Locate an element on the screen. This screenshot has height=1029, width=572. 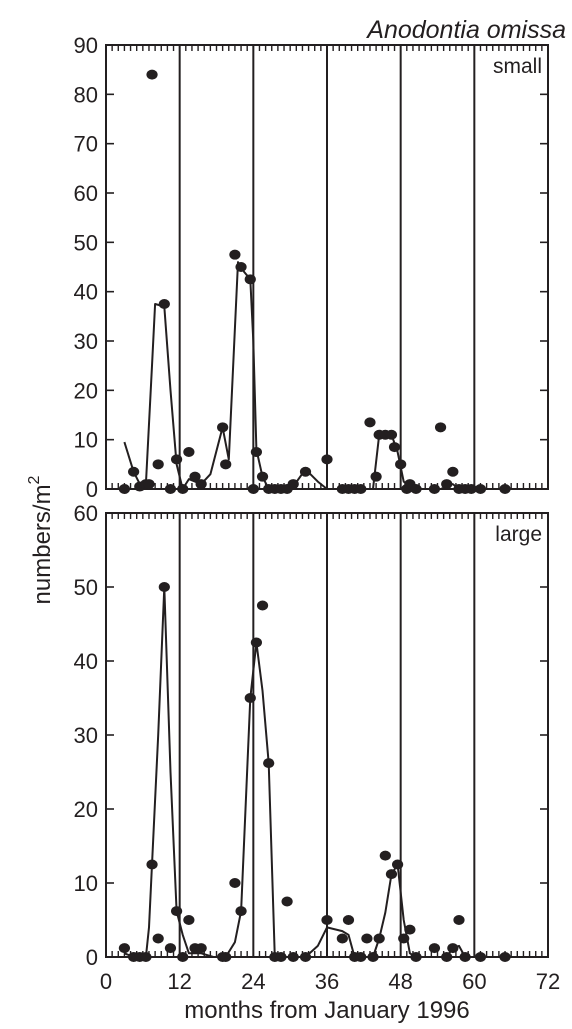
x-tick-label: 48 is located at coordinates (400, 981).